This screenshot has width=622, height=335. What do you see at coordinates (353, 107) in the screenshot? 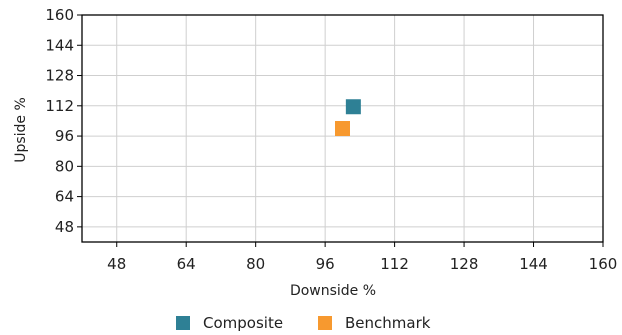
I see `composite-point` at bounding box center [353, 107].